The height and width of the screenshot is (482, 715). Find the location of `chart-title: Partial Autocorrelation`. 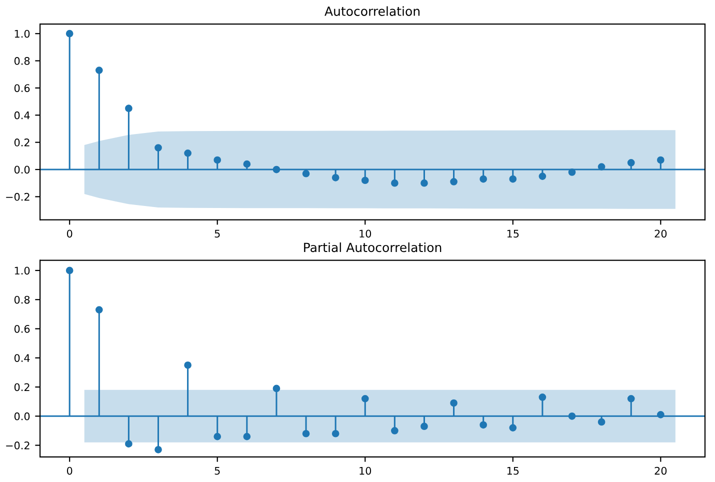

chart-title: Partial Autocorrelation is located at coordinates (373, 247).